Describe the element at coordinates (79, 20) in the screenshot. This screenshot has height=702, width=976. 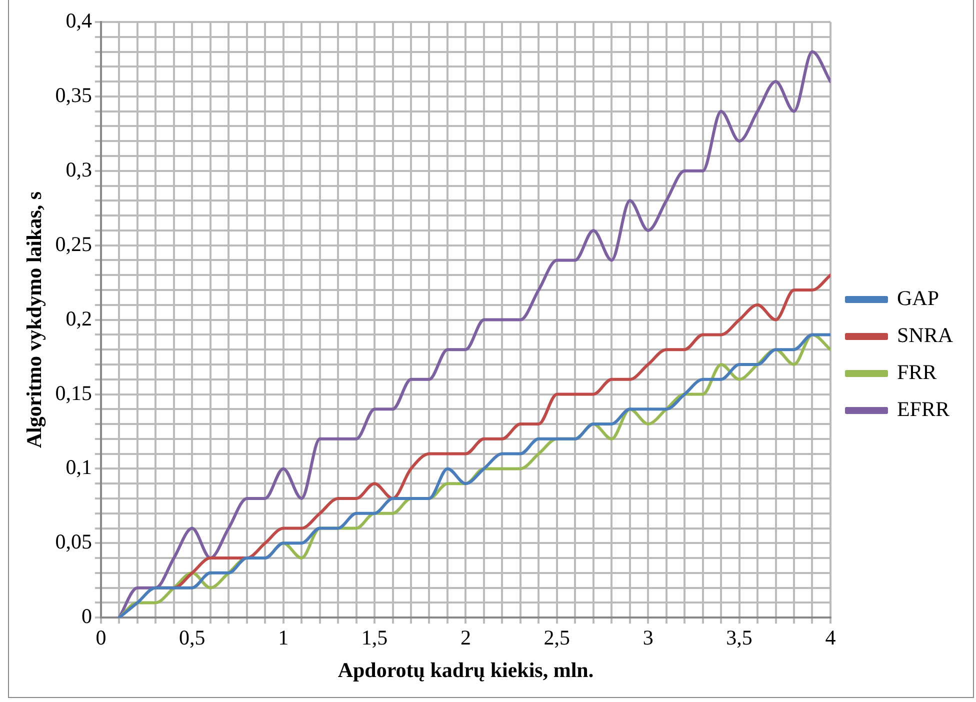
I see `y-tick-label: 0,4` at that location.